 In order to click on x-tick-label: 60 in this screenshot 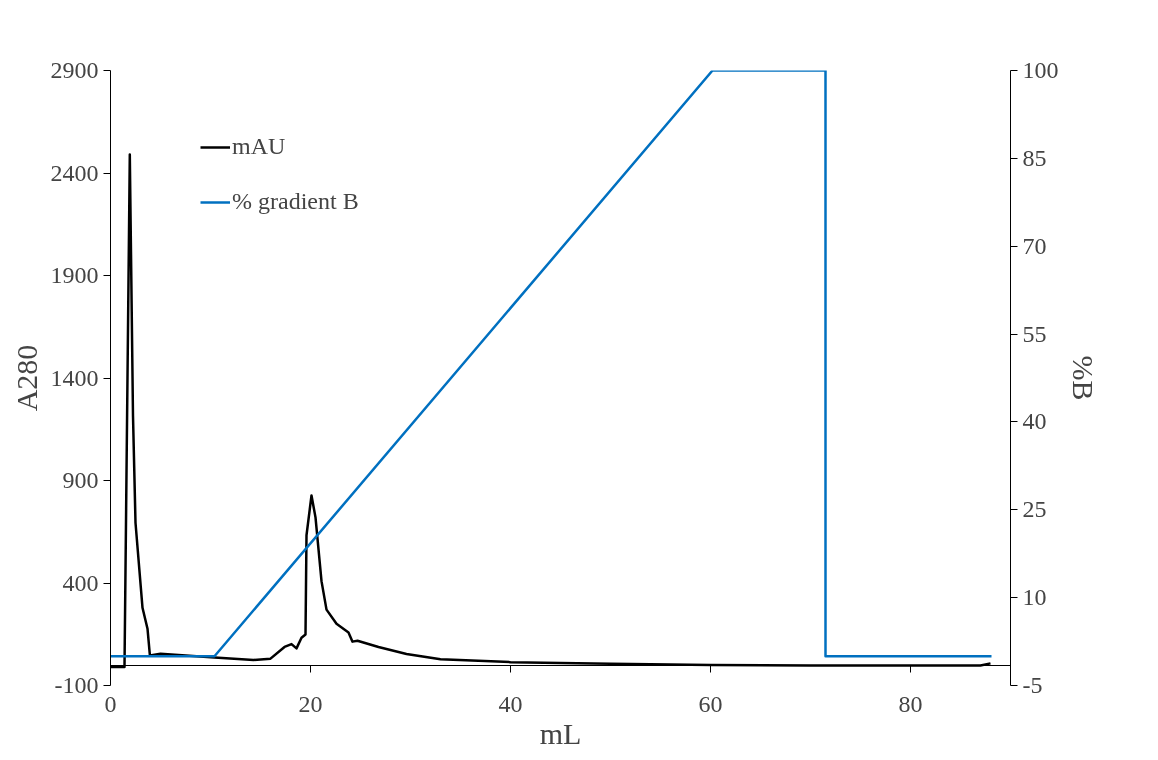, I will do `click(710, 703)`.